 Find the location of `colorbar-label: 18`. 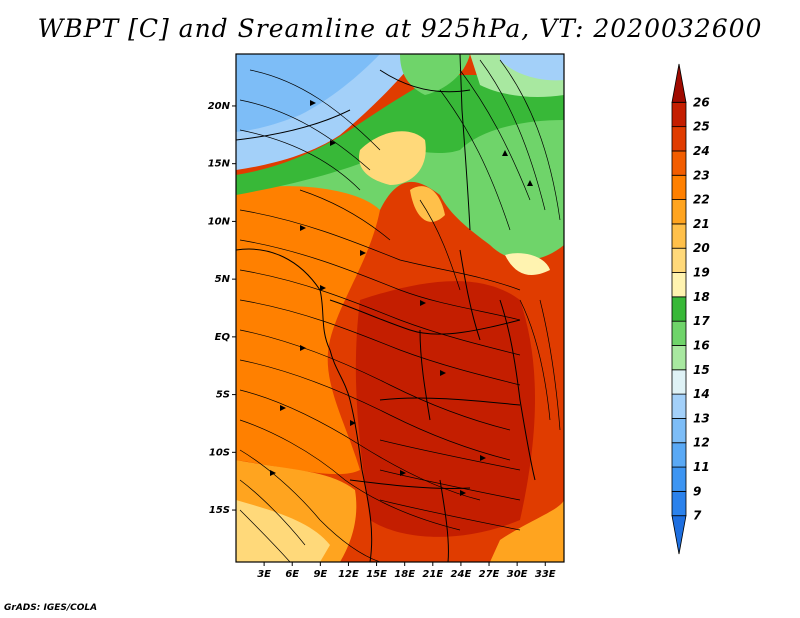

colorbar-label: 18 is located at coordinates (701, 297).